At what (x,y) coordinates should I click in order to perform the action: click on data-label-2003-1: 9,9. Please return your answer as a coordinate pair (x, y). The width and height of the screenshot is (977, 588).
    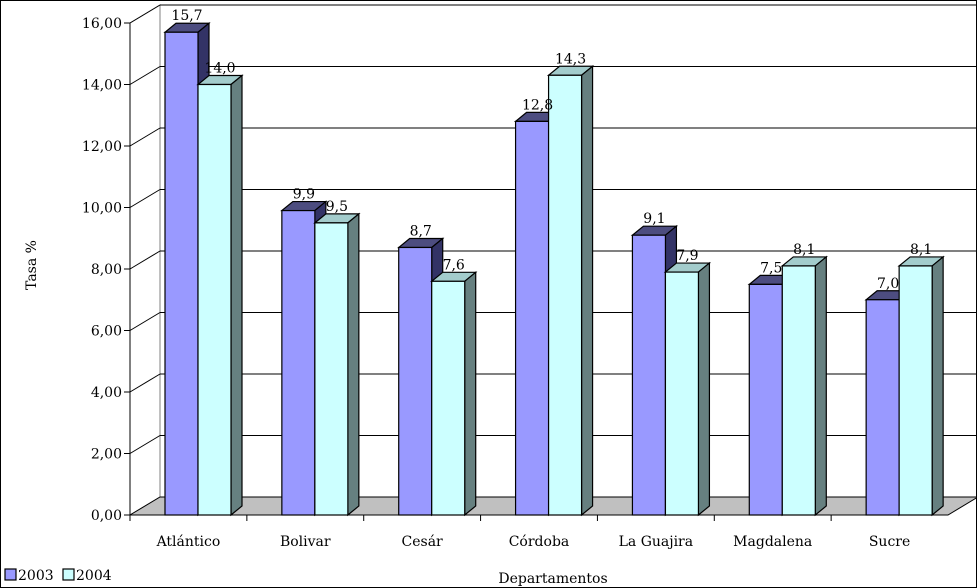
    Looking at the image, I should click on (304, 195).